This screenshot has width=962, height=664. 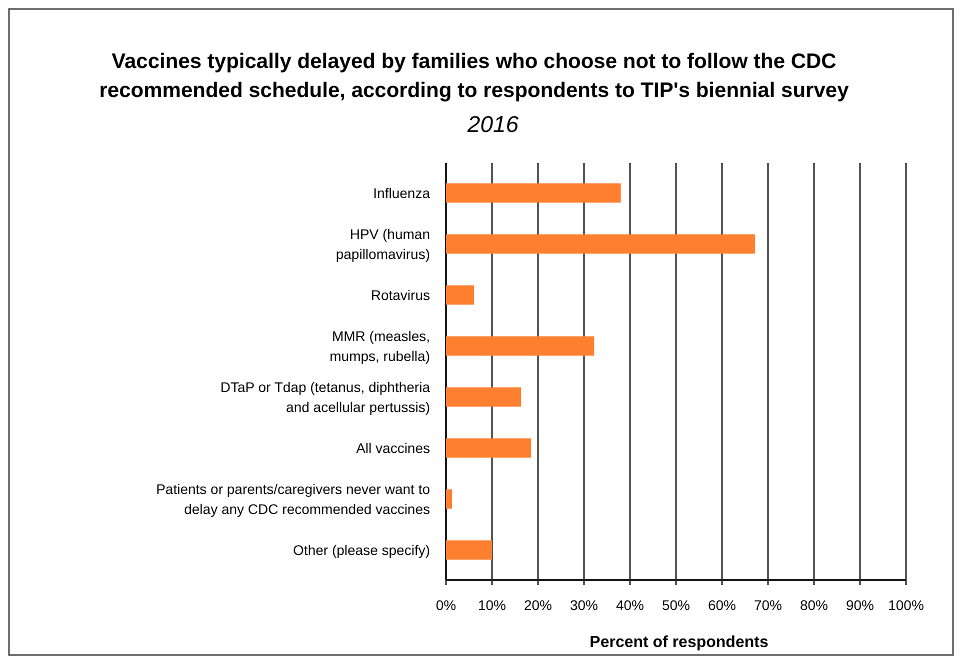 What do you see at coordinates (722, 605) in the screenshot?
I see `x-tick-label: 60%` at bounding box center [722, 605].